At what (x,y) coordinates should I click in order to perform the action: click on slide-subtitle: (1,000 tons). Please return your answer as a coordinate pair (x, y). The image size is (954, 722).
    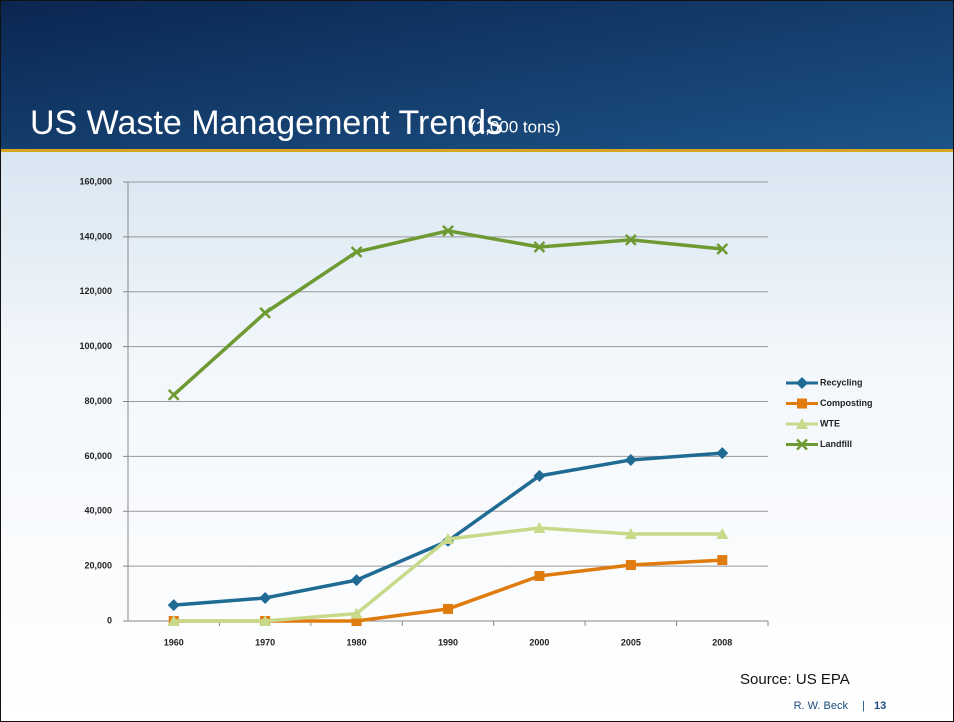
    Looking at the image, I should click on (515, 126).